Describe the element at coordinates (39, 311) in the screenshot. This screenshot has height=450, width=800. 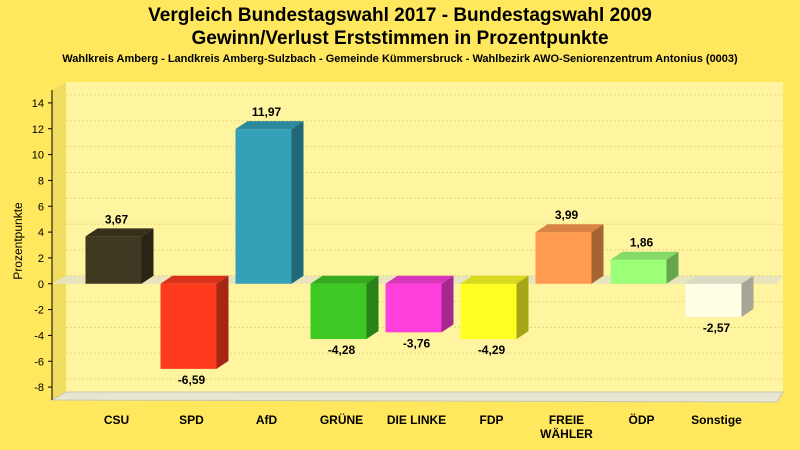
I see `y-tick-label: -2` at that location.